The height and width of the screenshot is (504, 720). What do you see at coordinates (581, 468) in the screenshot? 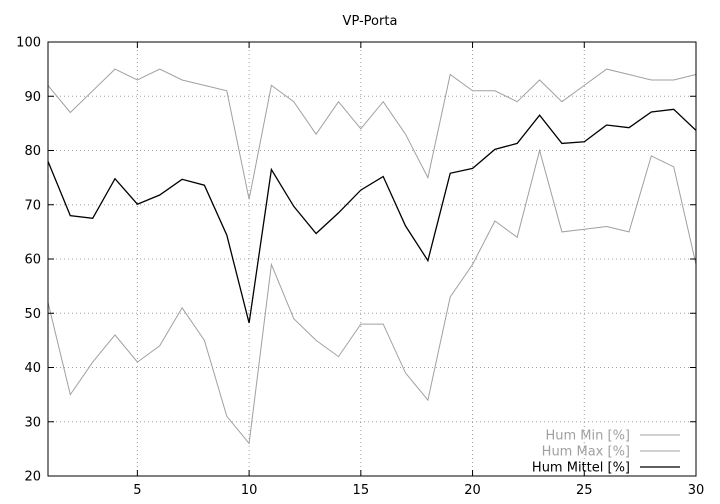
I see `legend-label: Hum Mittel [%]` at bounding box center [581, 468].